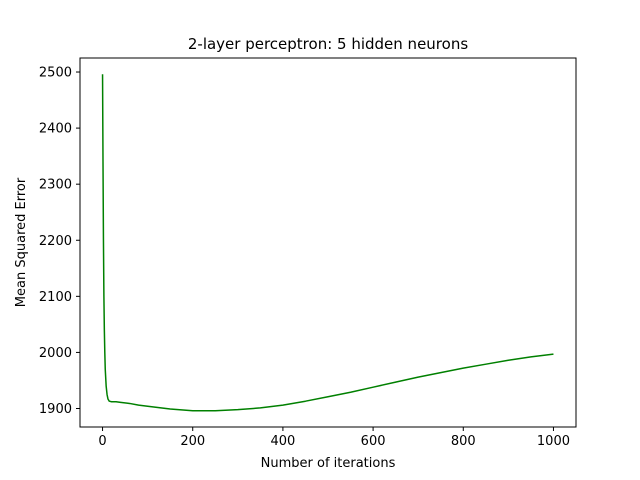 The image size is (640, 480). Describe the element at coordinates (373, 441) in the screenshot. I see `x-tick-label: 600` at that location.